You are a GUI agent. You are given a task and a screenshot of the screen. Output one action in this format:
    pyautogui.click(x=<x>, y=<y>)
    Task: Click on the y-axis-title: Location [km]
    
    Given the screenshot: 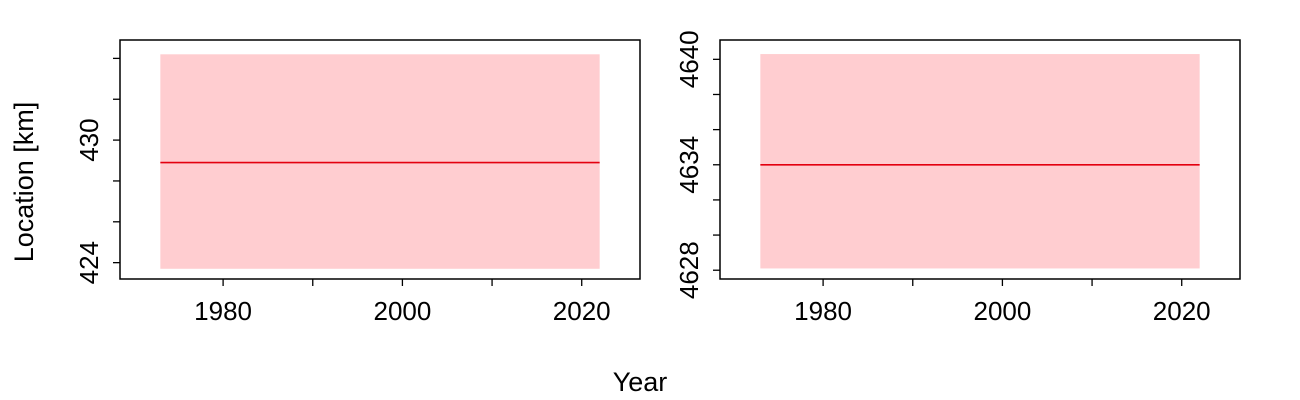 What is the action you would take?
    pyautogui.click(x=24, y=182)
    